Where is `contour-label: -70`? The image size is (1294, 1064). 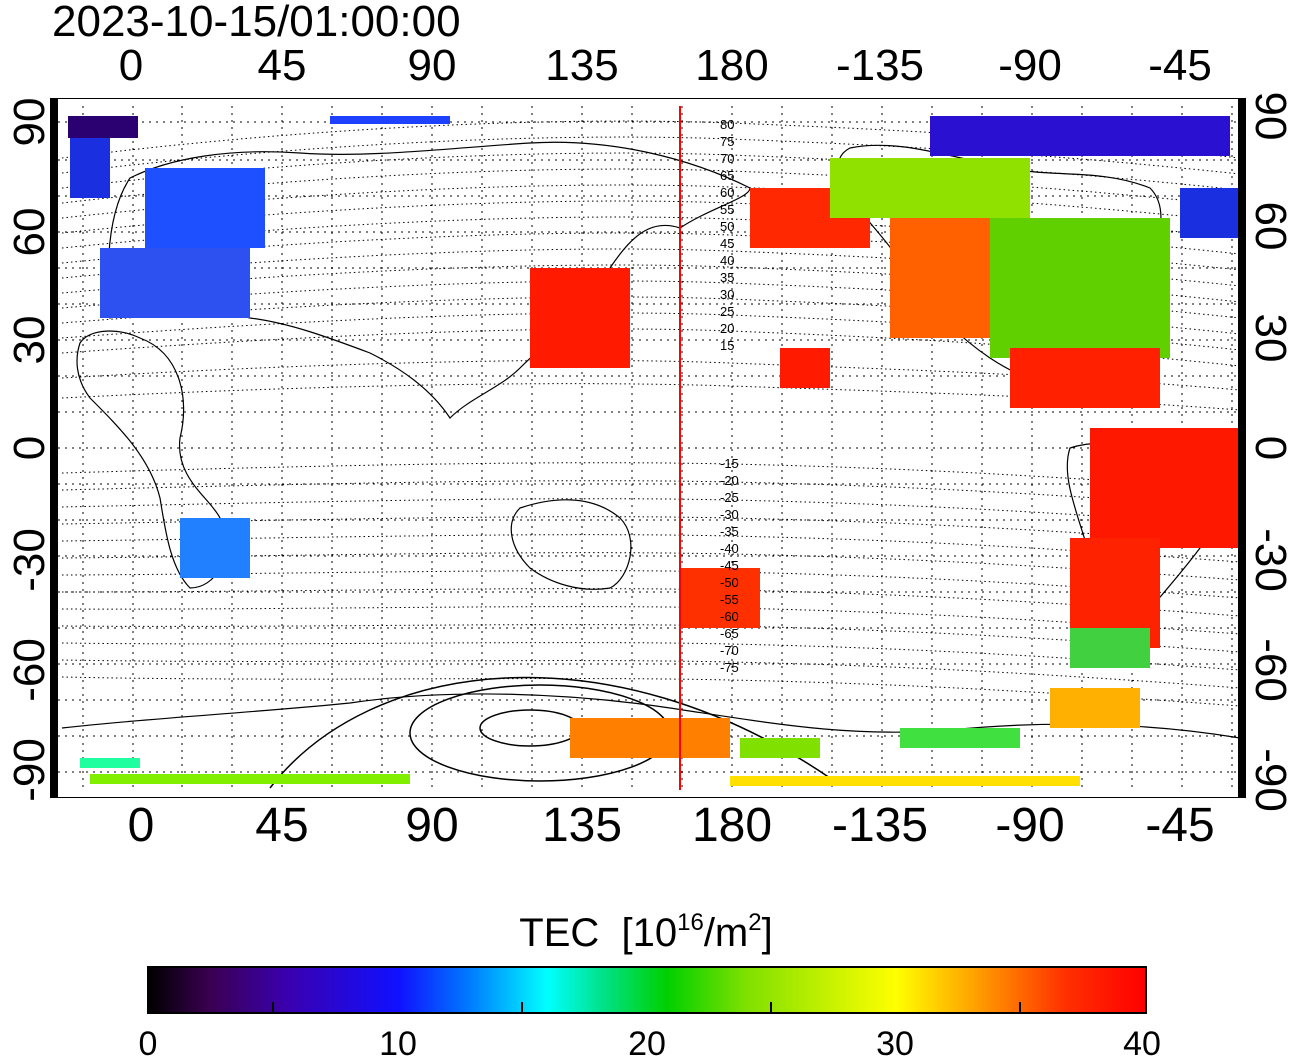 contour-label: -70 is located at coordinates (729, 650).